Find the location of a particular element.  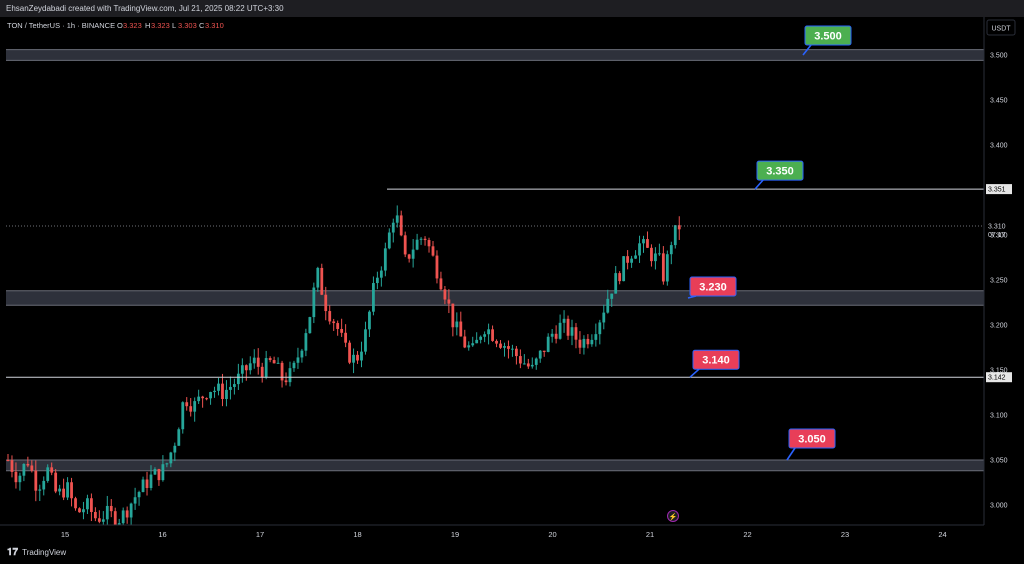

tag-box is located at coordinates (828, 35).